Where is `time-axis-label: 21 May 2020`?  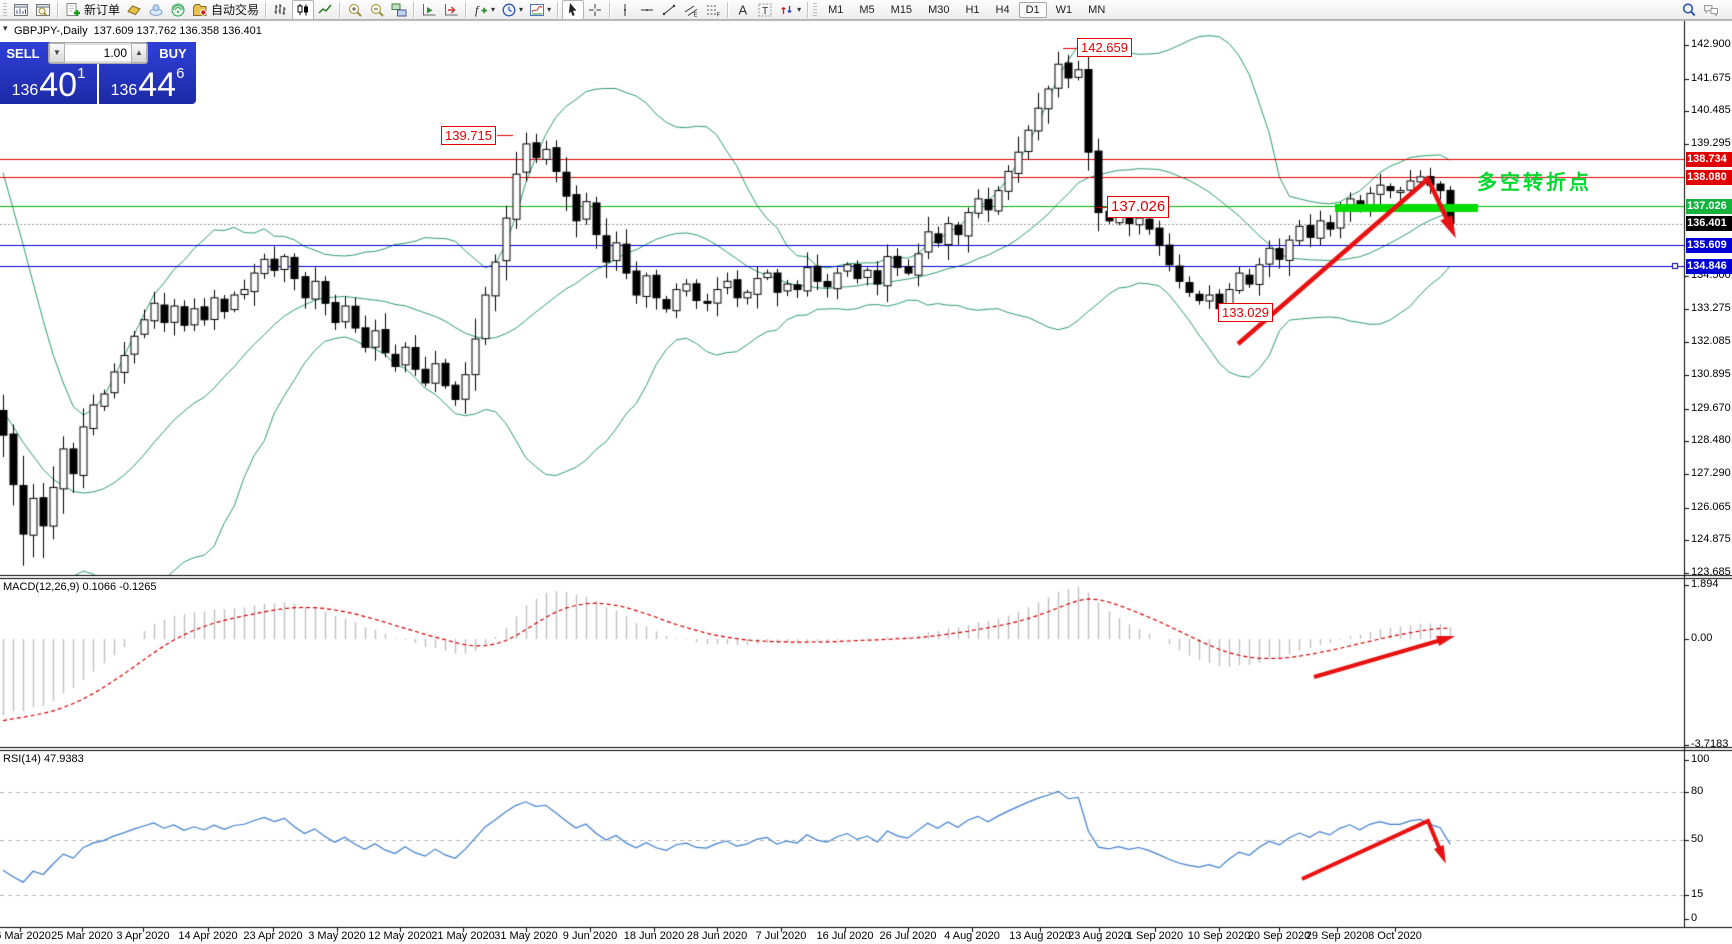 time-axis-label: 21 May 2020 is located at coordinates (463, 936).